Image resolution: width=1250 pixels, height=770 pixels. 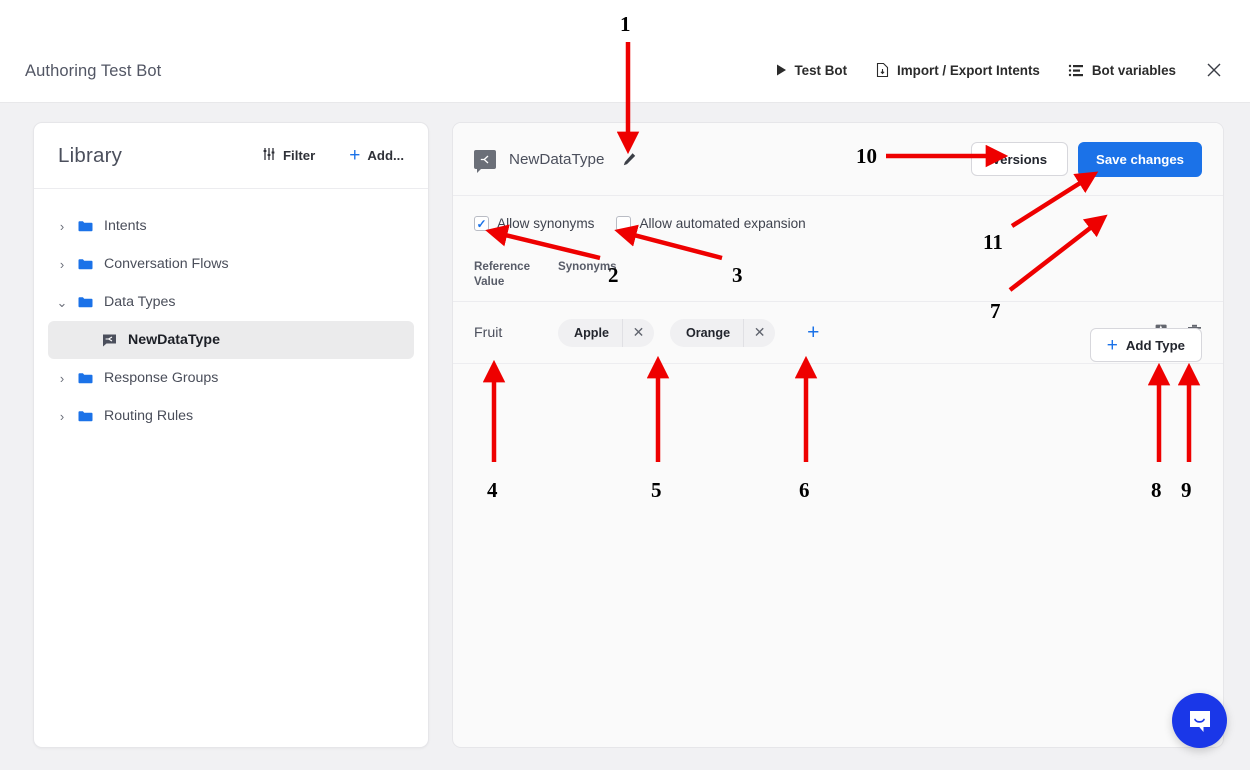 I want to click on synonym-chip: Orange ✕, so click(x=722, y=332).